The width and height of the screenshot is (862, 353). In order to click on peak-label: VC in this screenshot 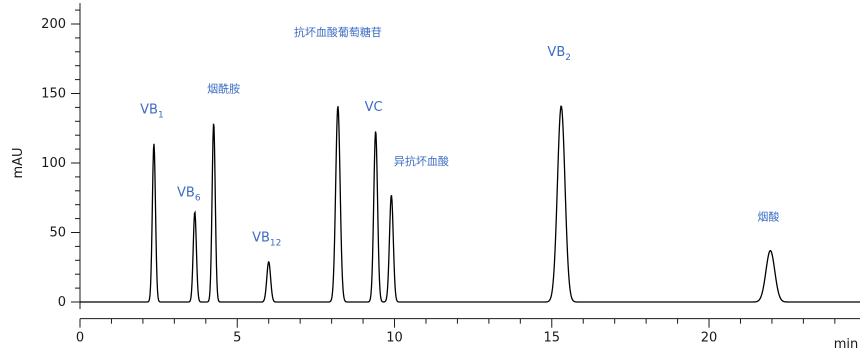, I will do `click(374, 107)`.